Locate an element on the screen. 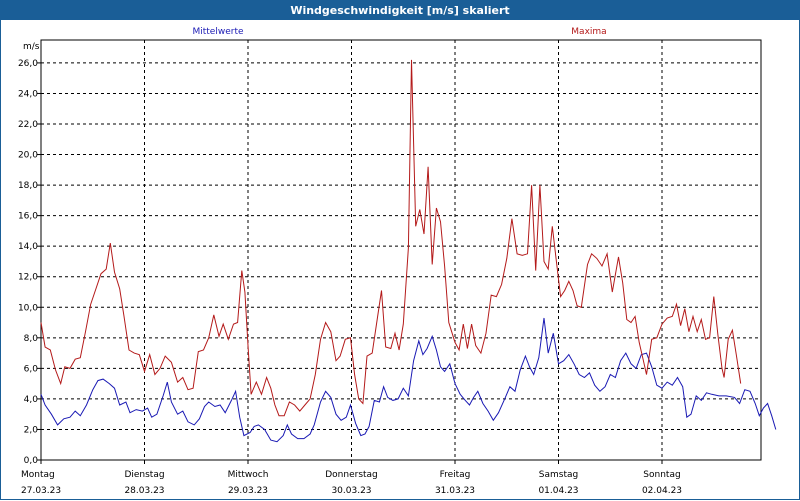 This screenshot has height=501, width=800. x-date-label: 30.03.23 is located at coordinates (351, 491).